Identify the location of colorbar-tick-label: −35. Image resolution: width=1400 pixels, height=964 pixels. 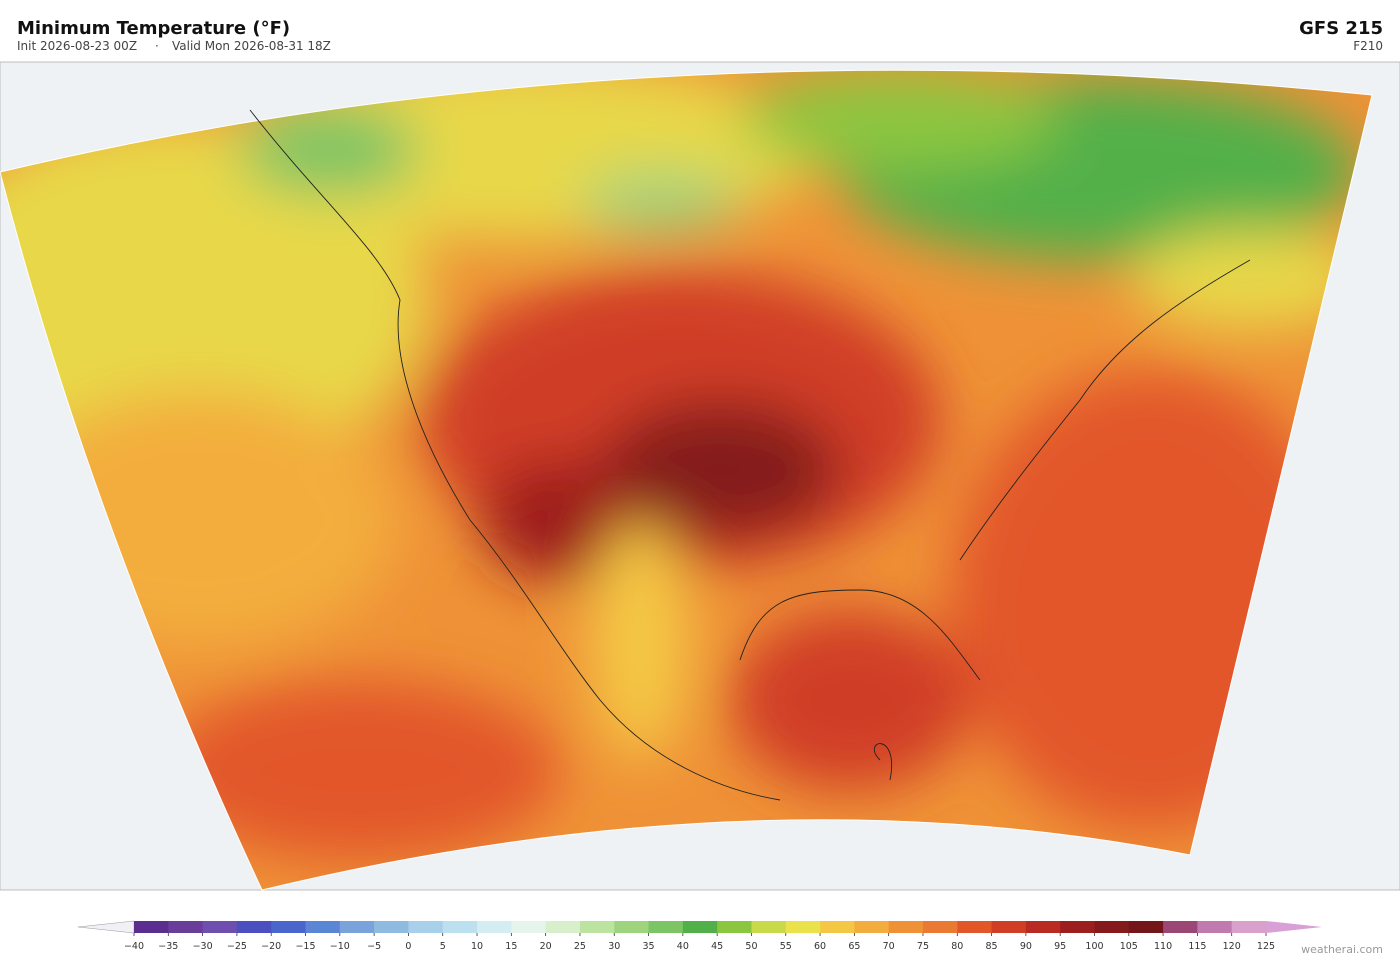
(168, 946).